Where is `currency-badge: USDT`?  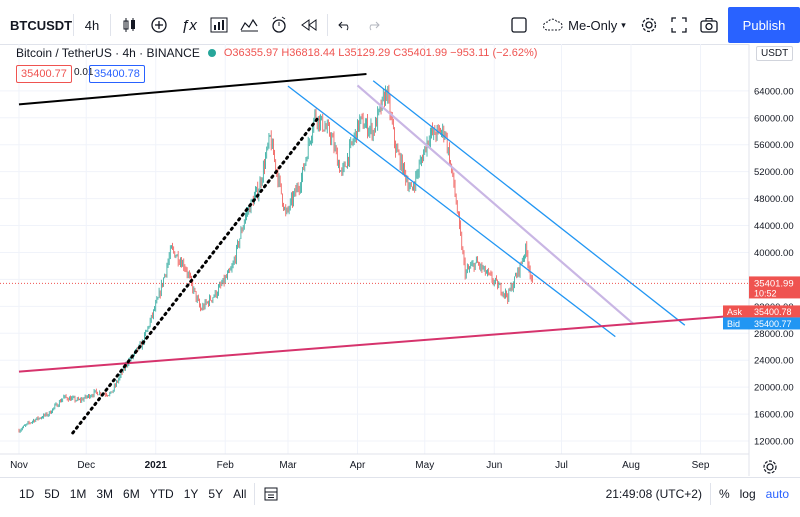 currency-badge: USDT is located at coordinates (775, 53).